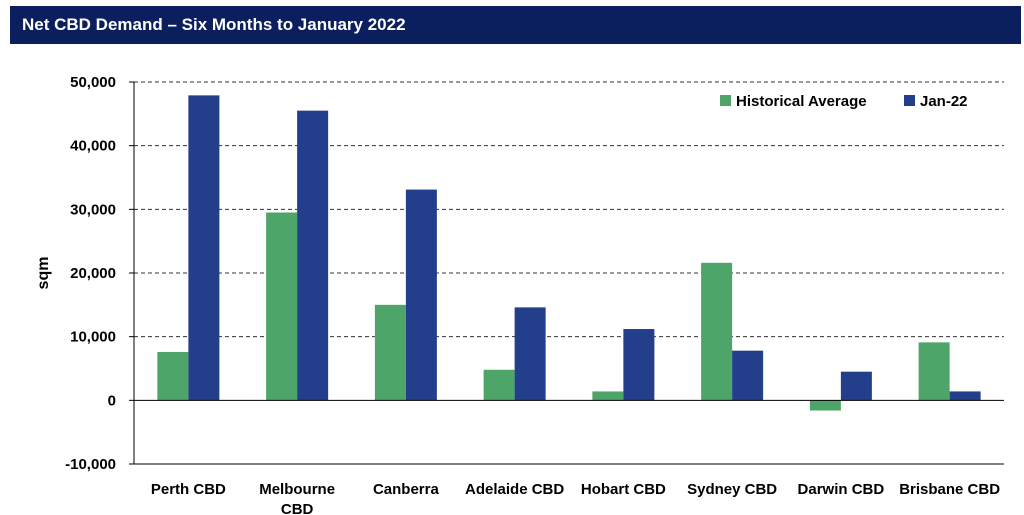 This screenshot has height=515, width=1024. Describe the element at coordinates (841, 489) in the screenshot. I see `x-category-label: Darwin CBD` at that location.